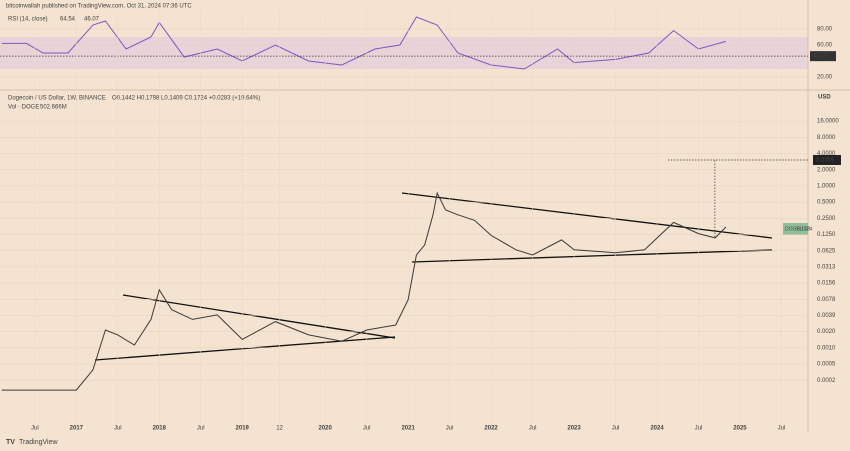 The width and height of the screenshot is (850, 451). I want to click on currency: USD, so click(824, 98).